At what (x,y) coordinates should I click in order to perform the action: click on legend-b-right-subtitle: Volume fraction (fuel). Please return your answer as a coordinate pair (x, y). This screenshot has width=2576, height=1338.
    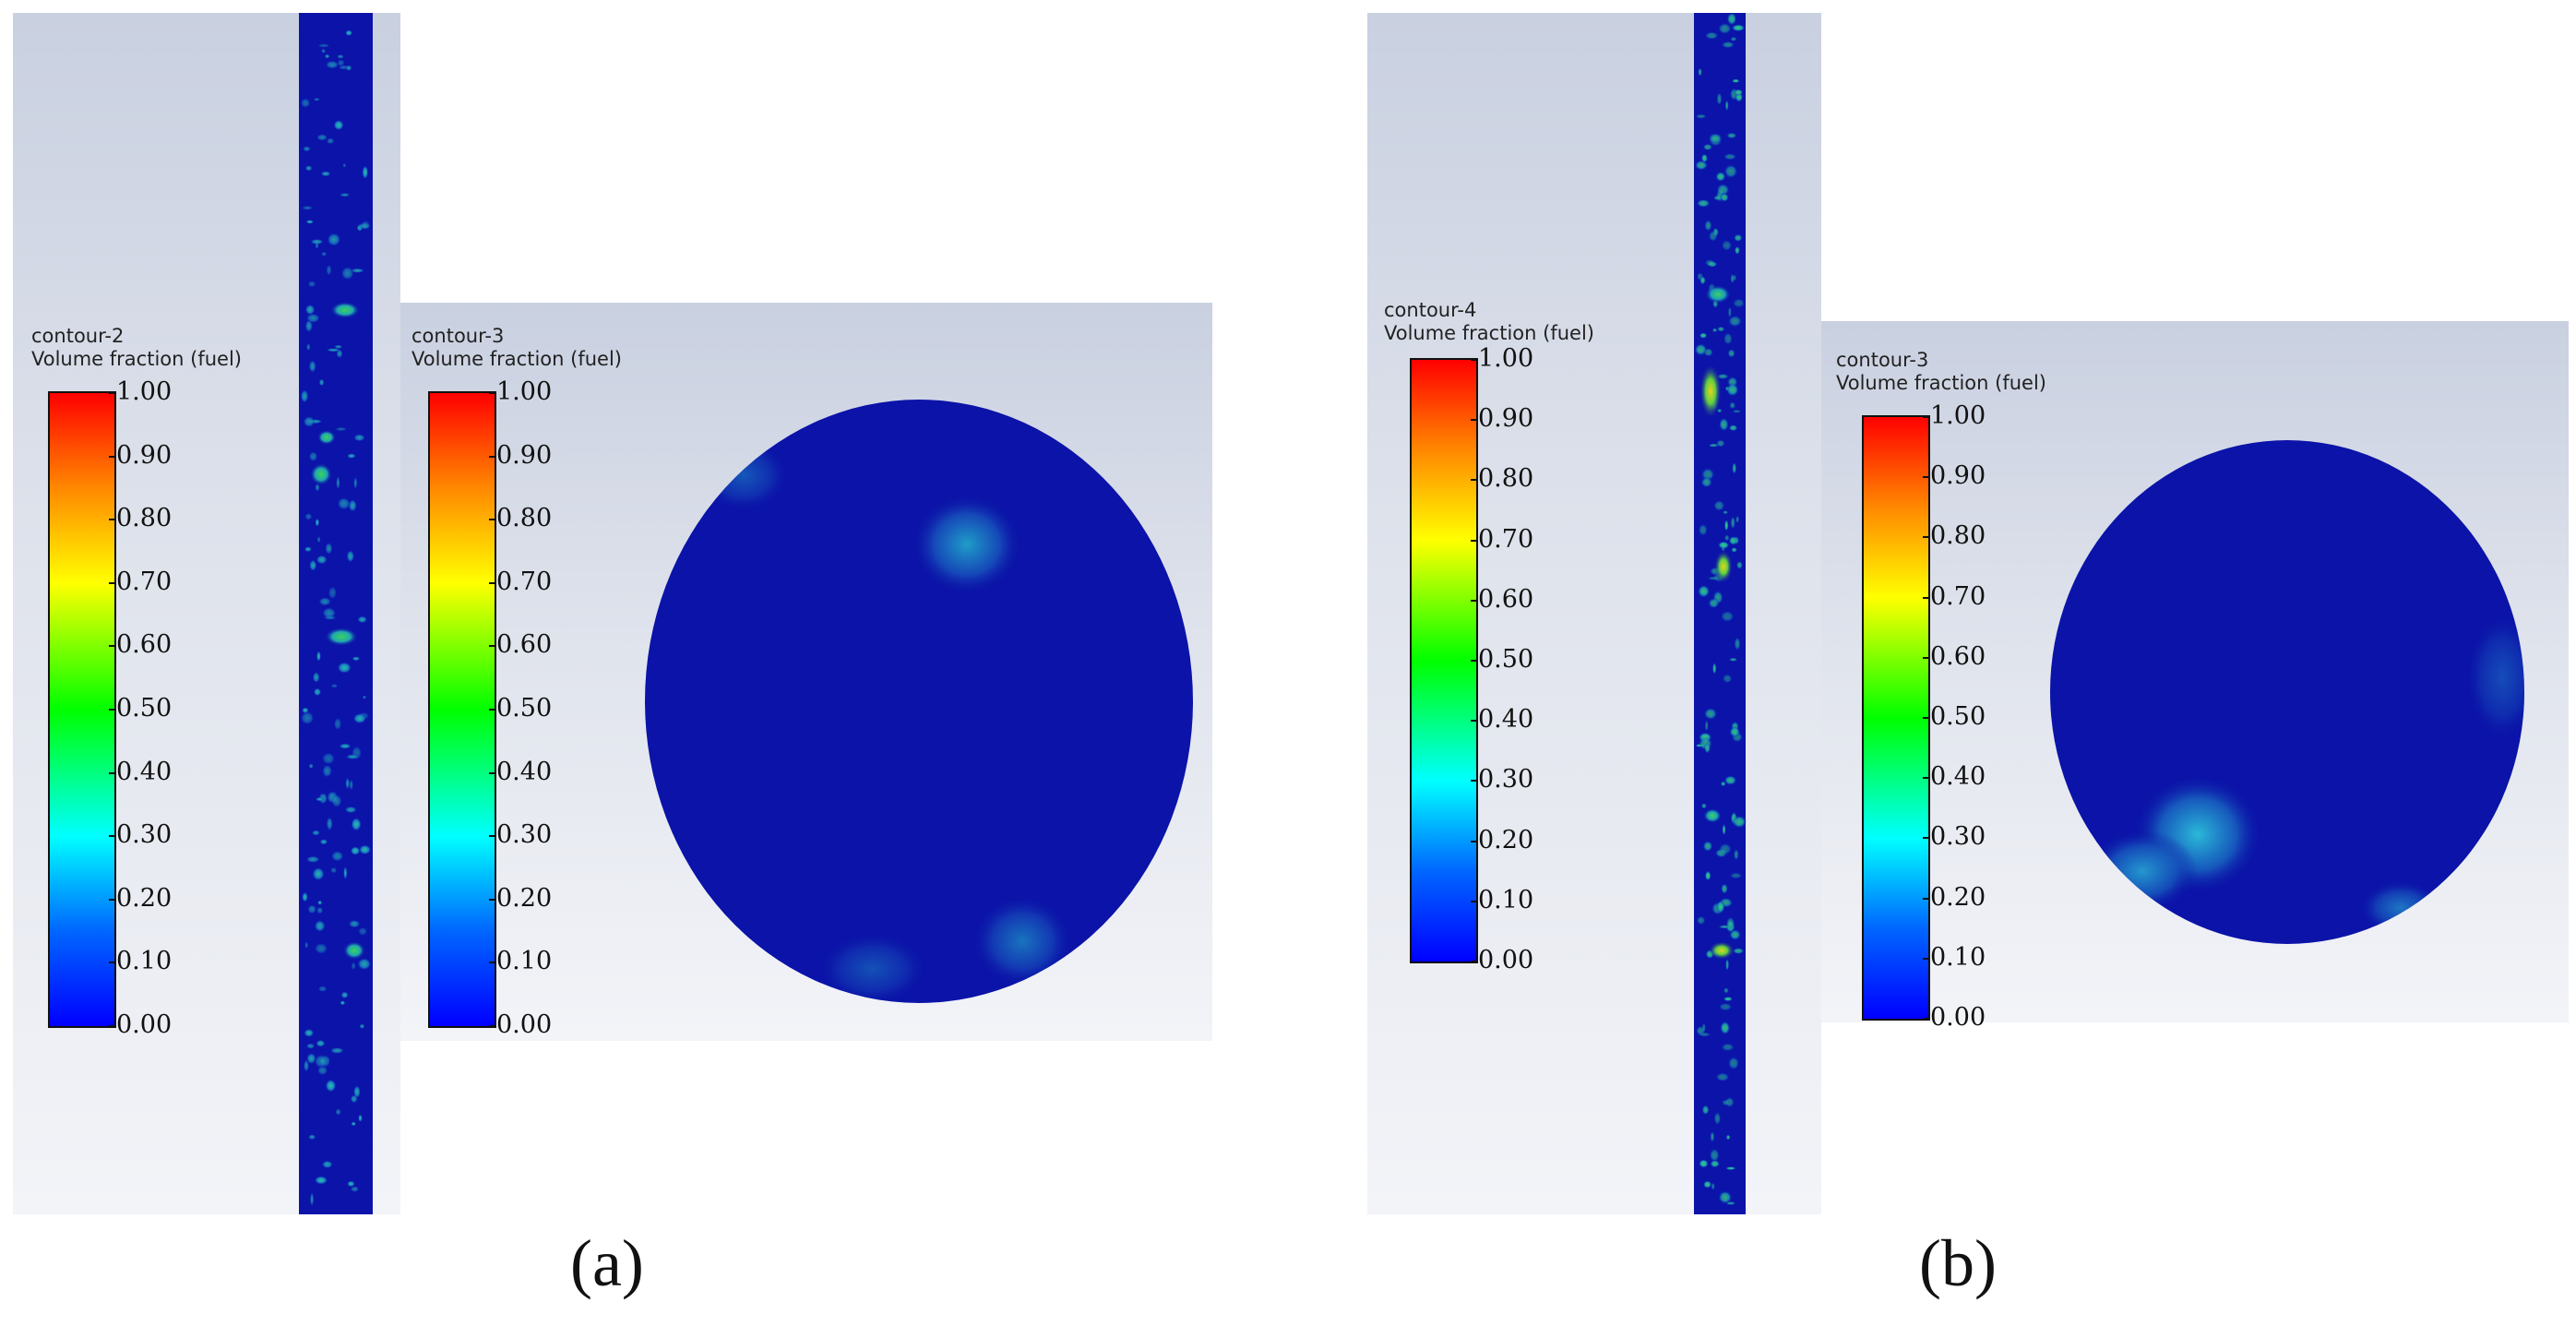
    Looking at the image, I should click on (1941, 383).